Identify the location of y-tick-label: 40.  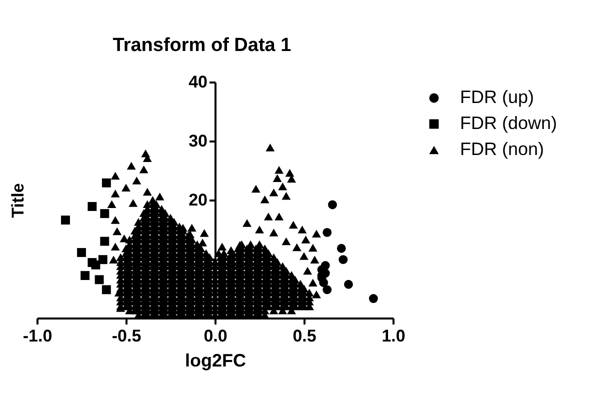
(198, 82).